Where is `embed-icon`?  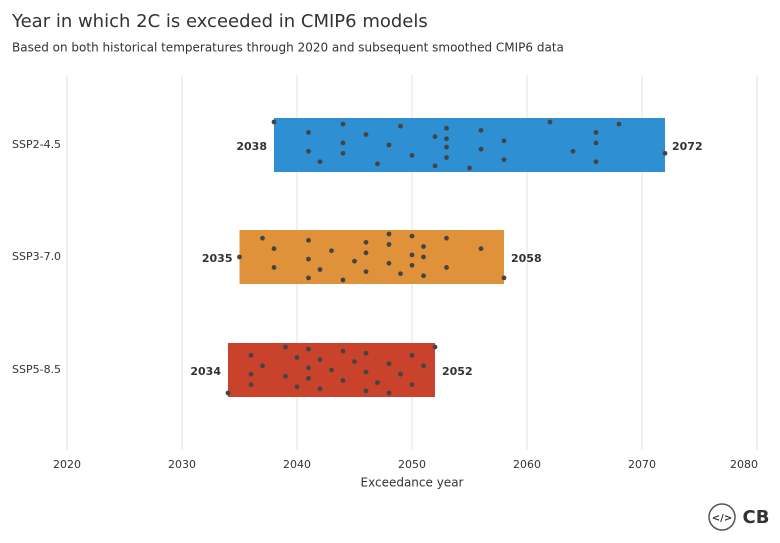 embed-icon is located at coordinates (722, 517).